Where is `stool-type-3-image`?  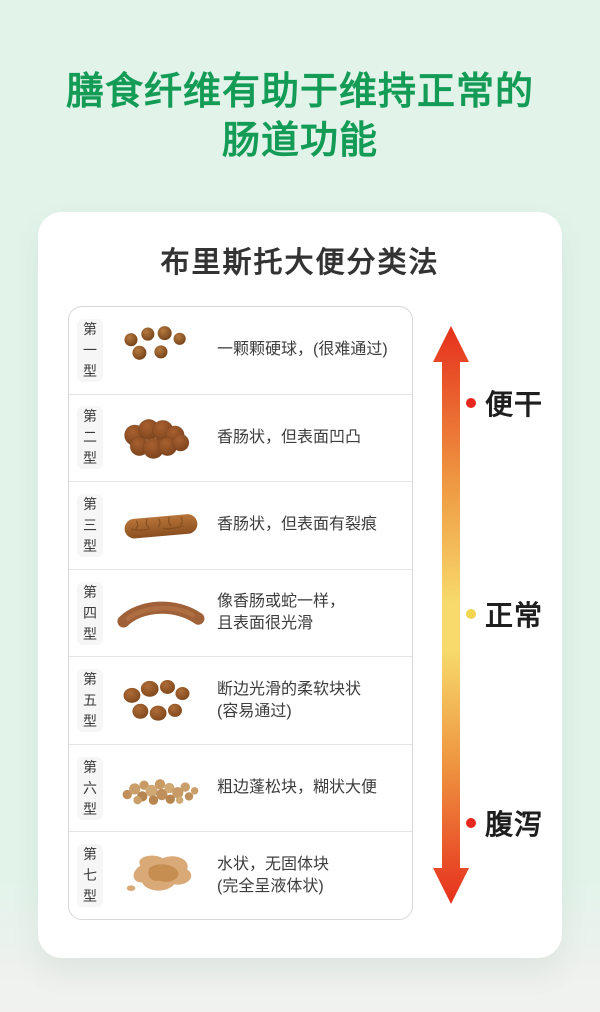
stool-type-3-image is located at coordinates (160, 525).